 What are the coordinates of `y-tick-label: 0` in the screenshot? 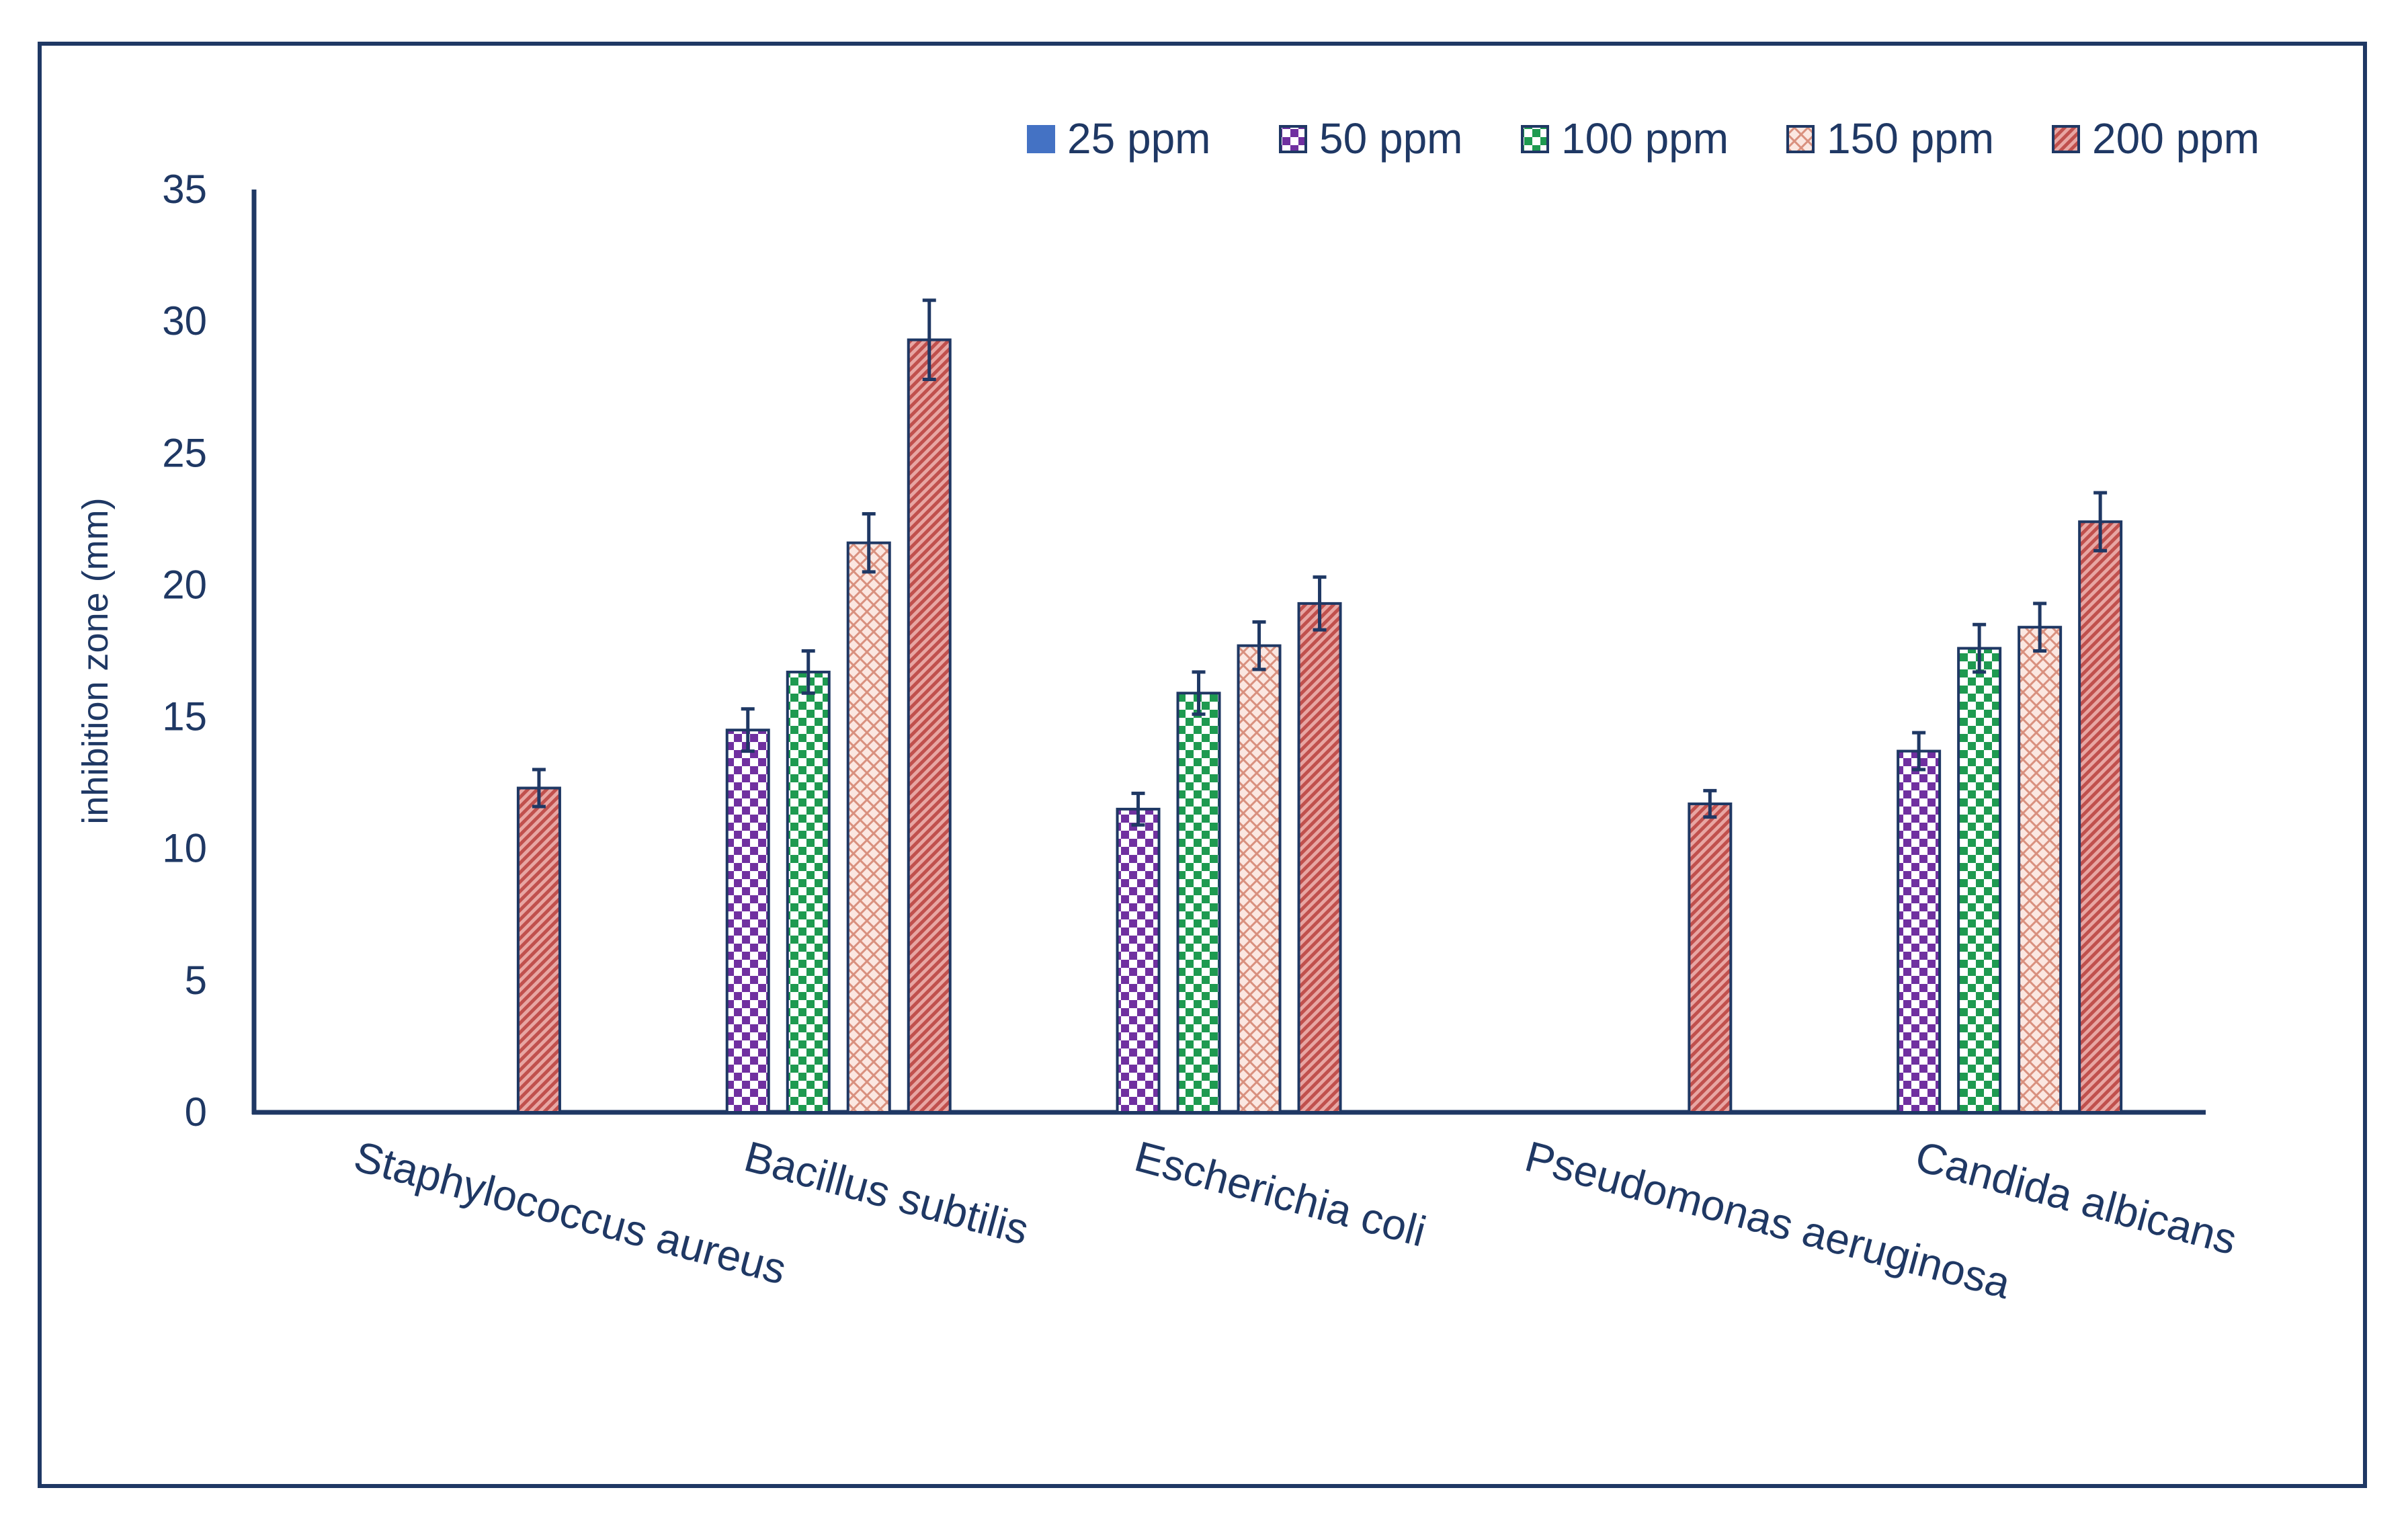 It's located at (196, 1112).